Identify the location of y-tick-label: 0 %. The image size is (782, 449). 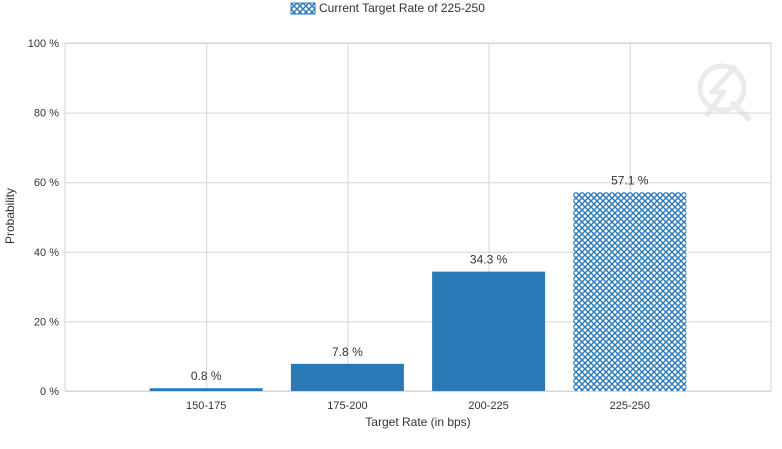
(49, 392).